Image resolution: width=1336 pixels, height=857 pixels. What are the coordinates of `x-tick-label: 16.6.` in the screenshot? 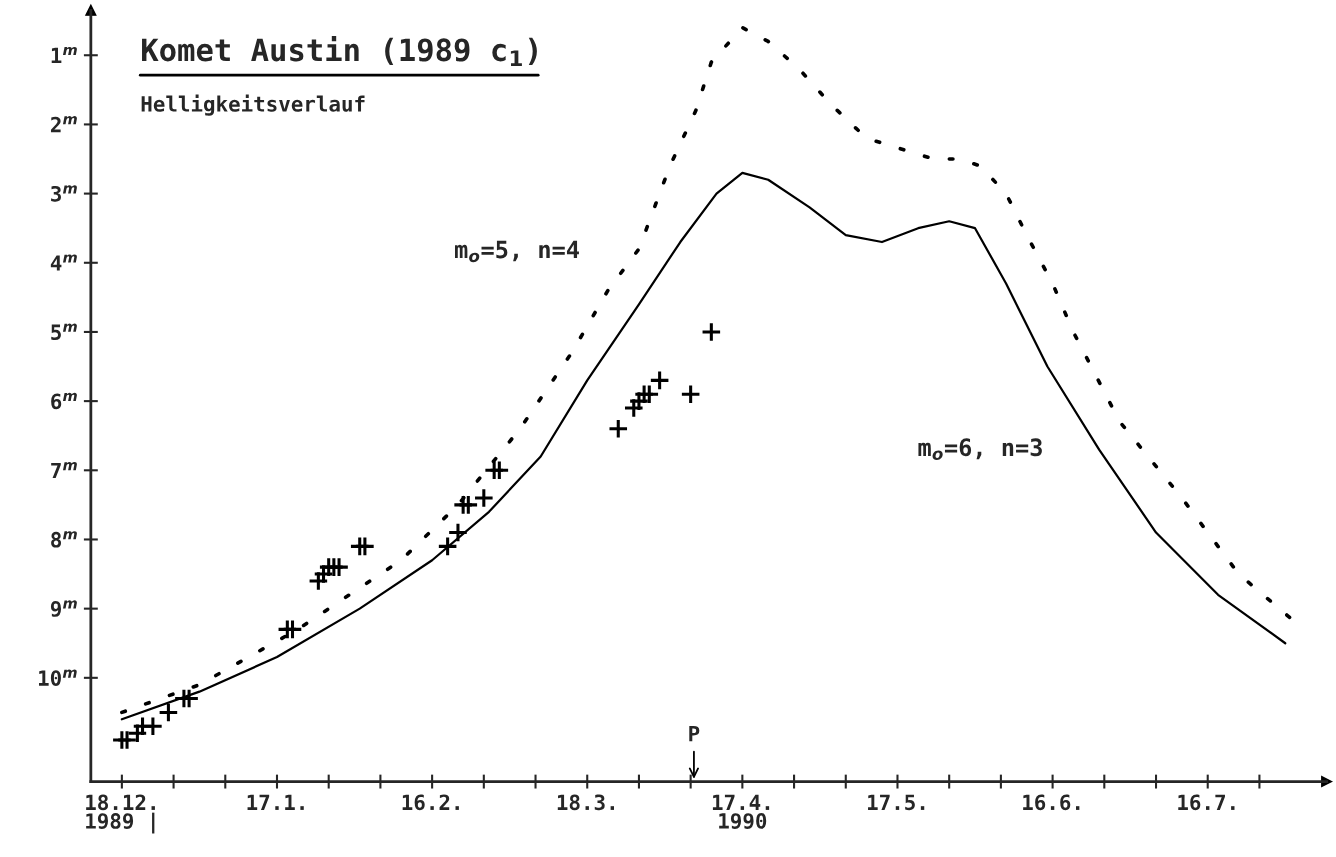 It's located at (1051, 802).